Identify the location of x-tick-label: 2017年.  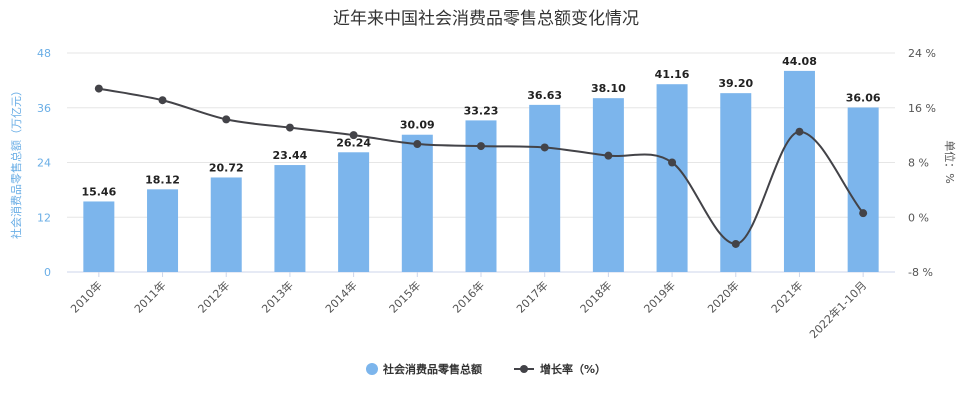
(531, 296).